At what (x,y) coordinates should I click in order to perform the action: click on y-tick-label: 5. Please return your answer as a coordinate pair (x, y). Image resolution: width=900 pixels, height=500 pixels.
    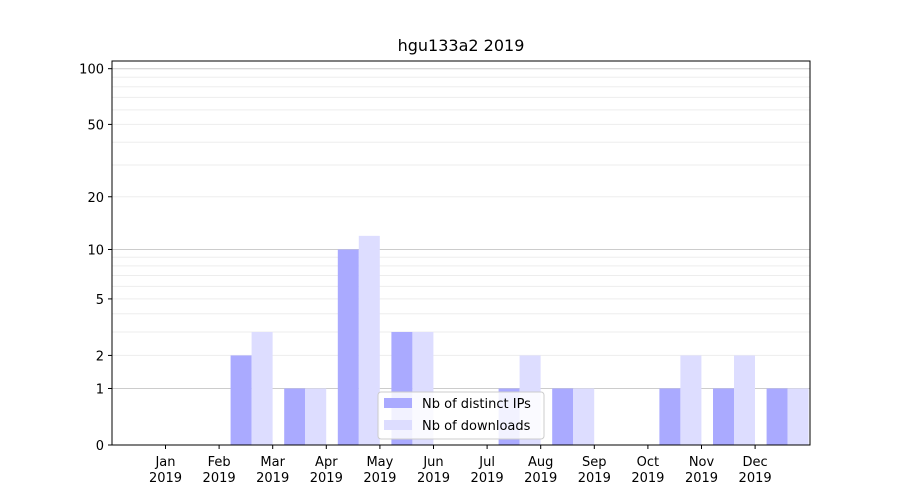
    Looking at the image, I should click on (100, 300).